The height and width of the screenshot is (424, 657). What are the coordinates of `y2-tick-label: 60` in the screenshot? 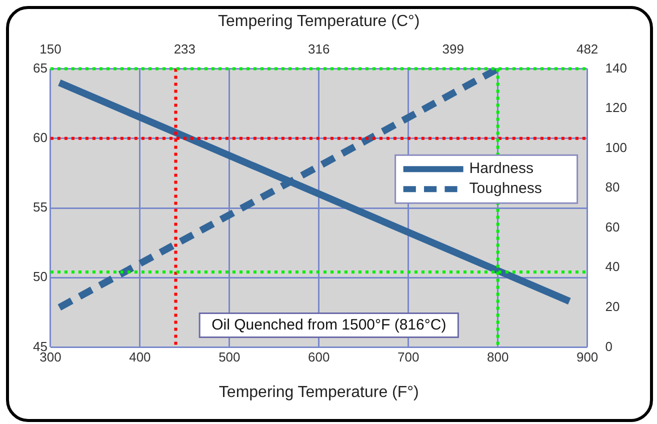 It's located at (612, 226).